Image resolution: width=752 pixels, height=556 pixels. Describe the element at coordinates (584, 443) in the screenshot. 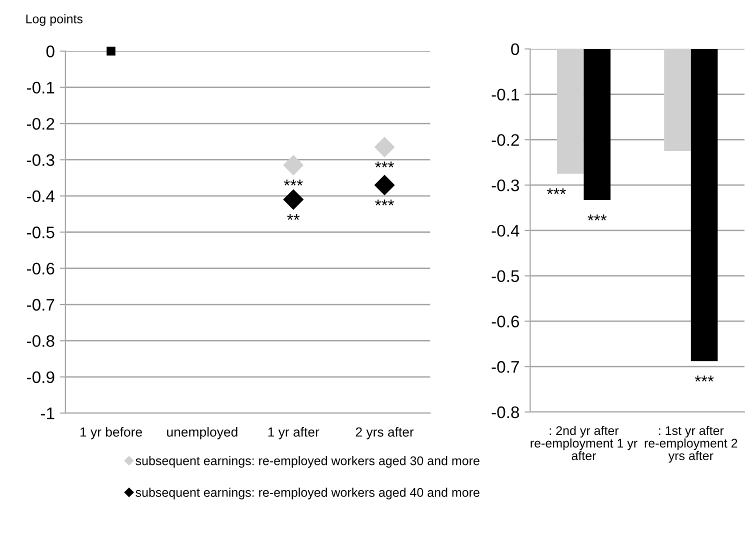

I see `x-tick-label: : 2nd yr after re-employment 1 yr after` at that location.